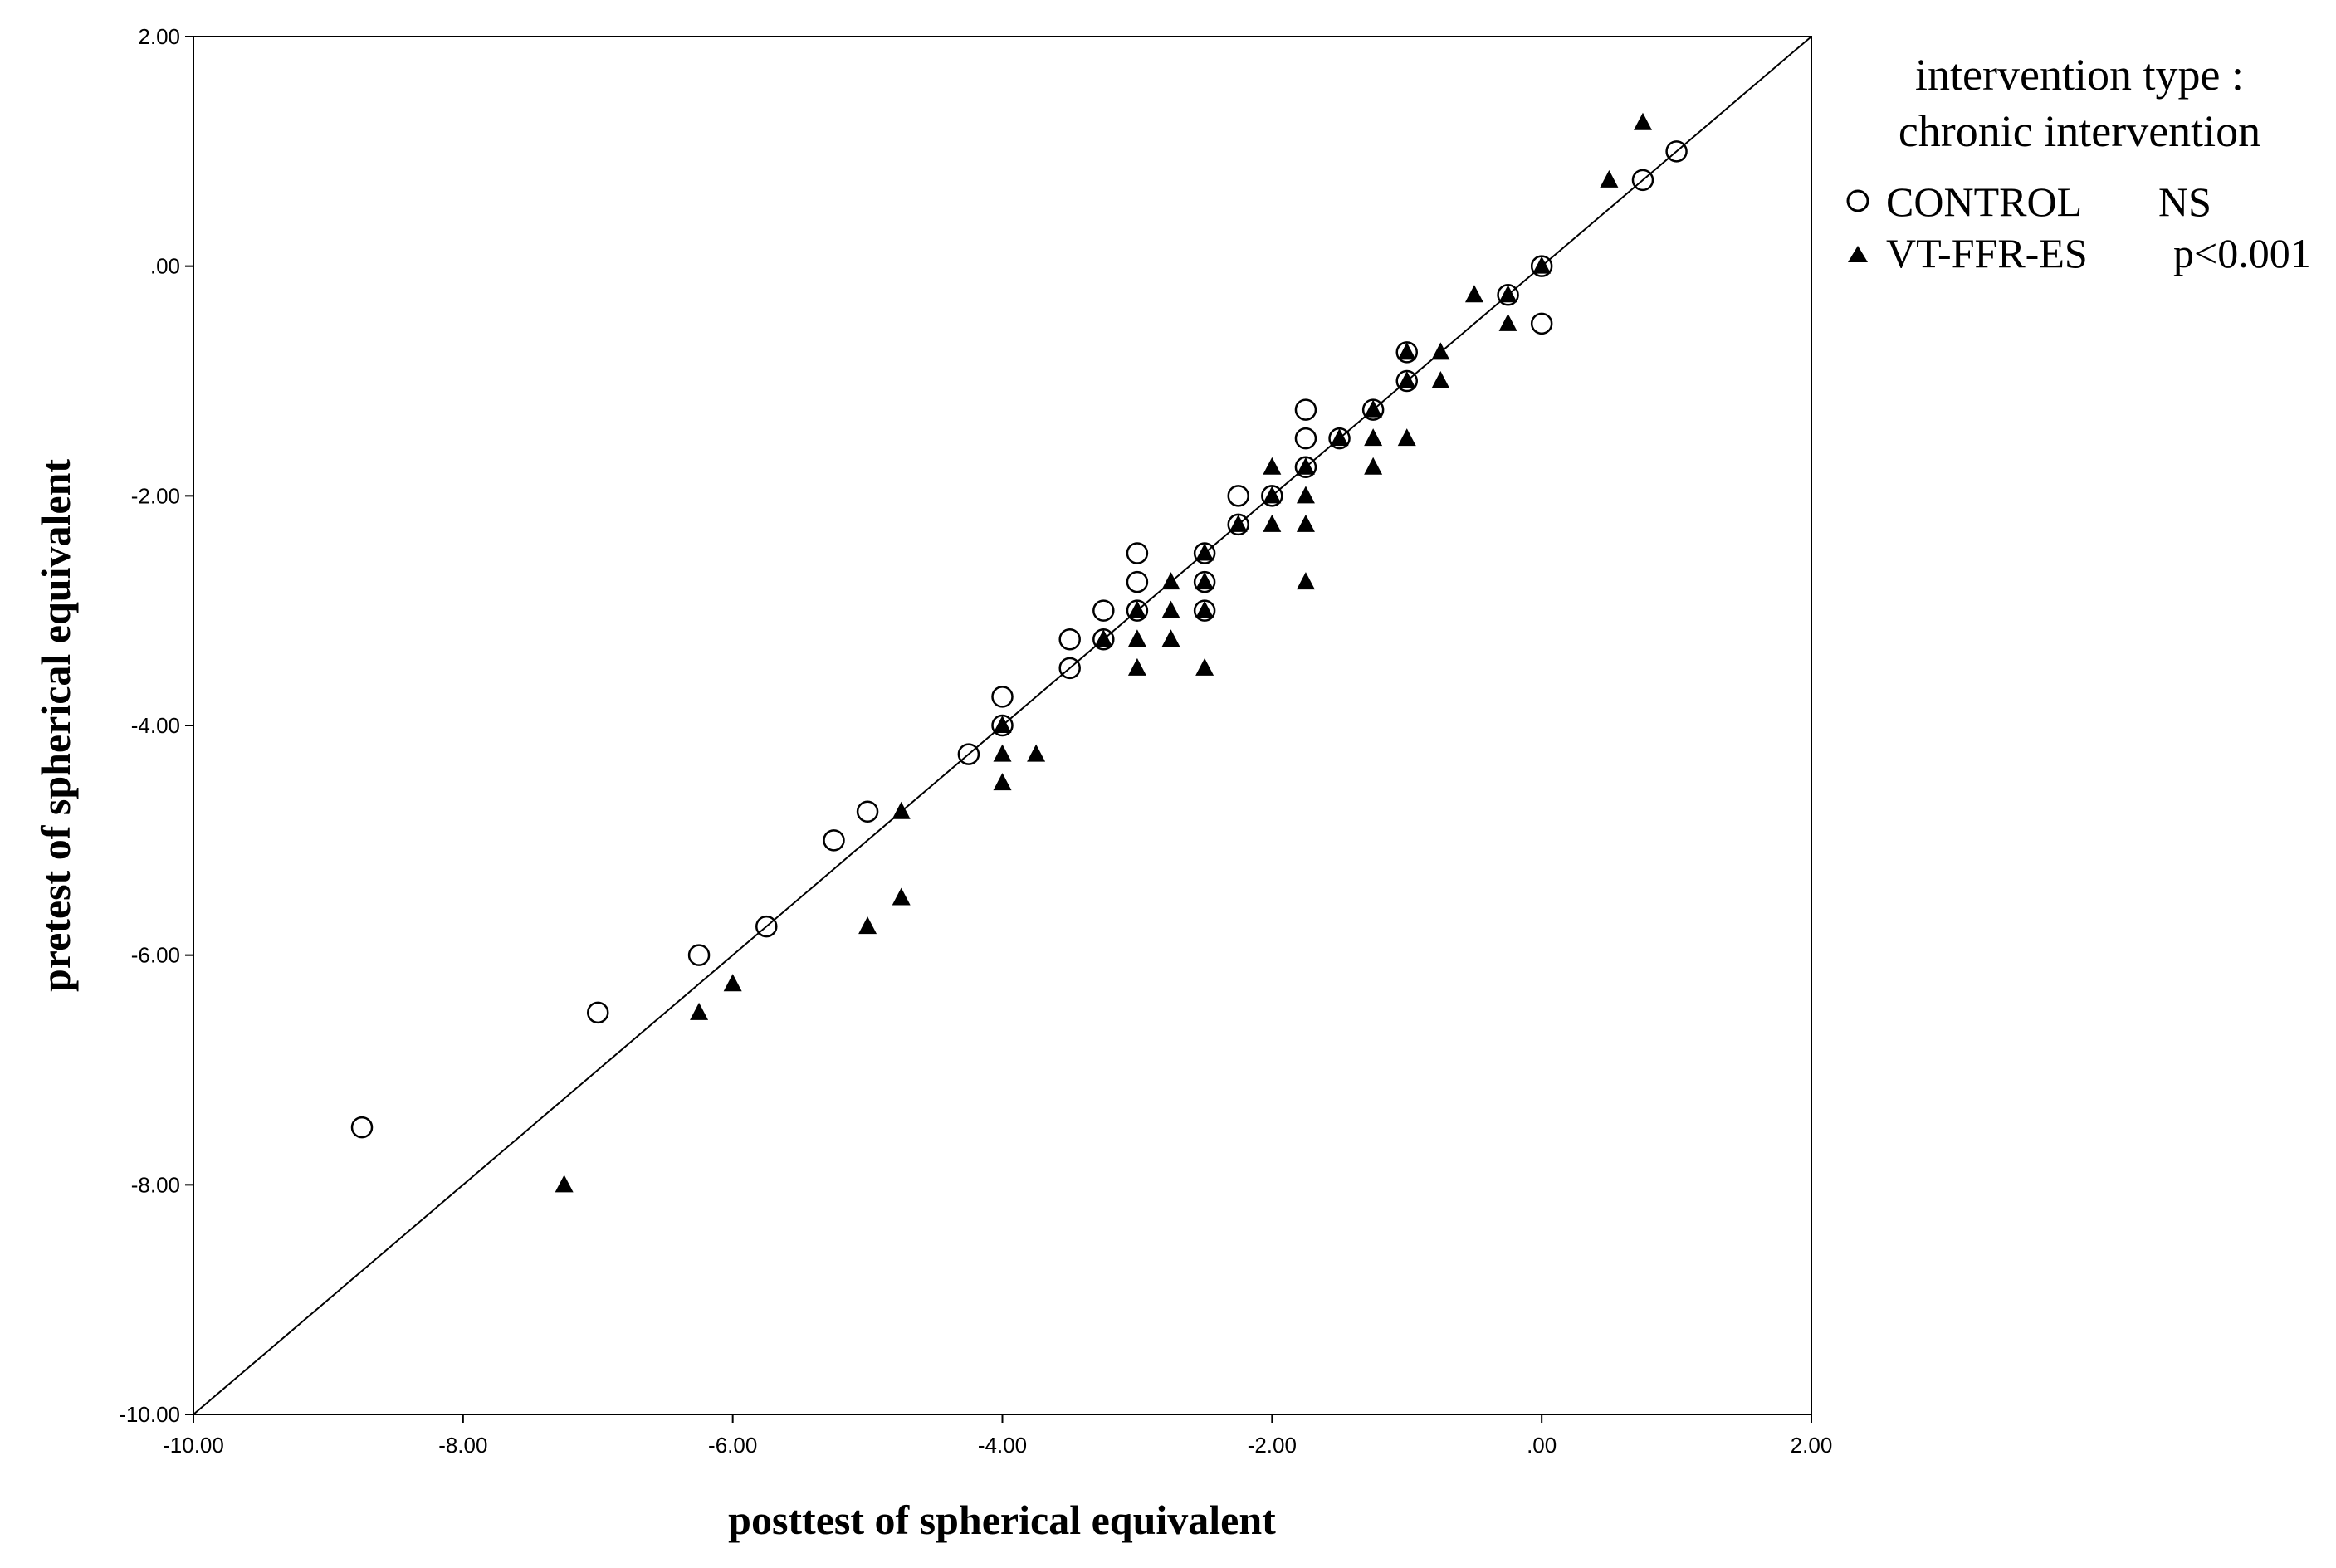 This screenshot has width=2336, height=1568. What do you see at coordinates (2184, 202) in the screenshot?
I see `legend-control-stat: NS` at bounding box center [2184, 202].